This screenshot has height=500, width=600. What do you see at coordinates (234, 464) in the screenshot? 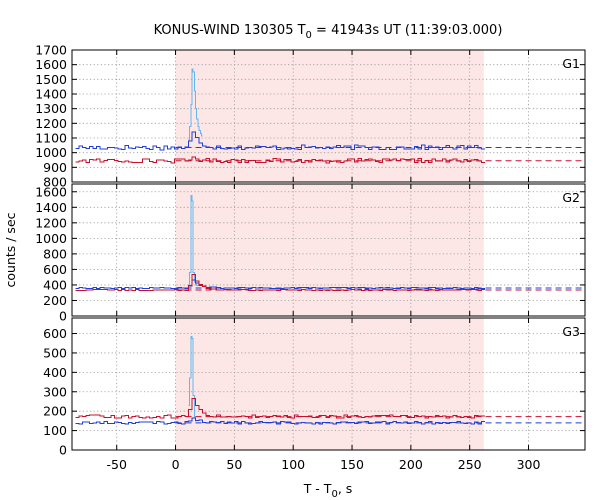
I see `x-tick-label: 50` at bounding box center [234, 464].